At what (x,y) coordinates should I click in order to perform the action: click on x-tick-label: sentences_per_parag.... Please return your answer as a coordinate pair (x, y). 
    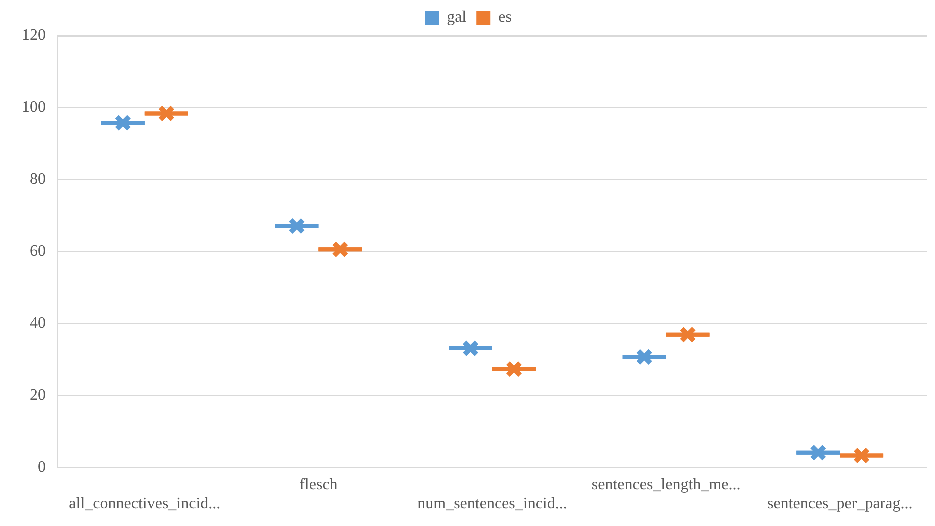
    Looking at the image, I should click on (840, 504).